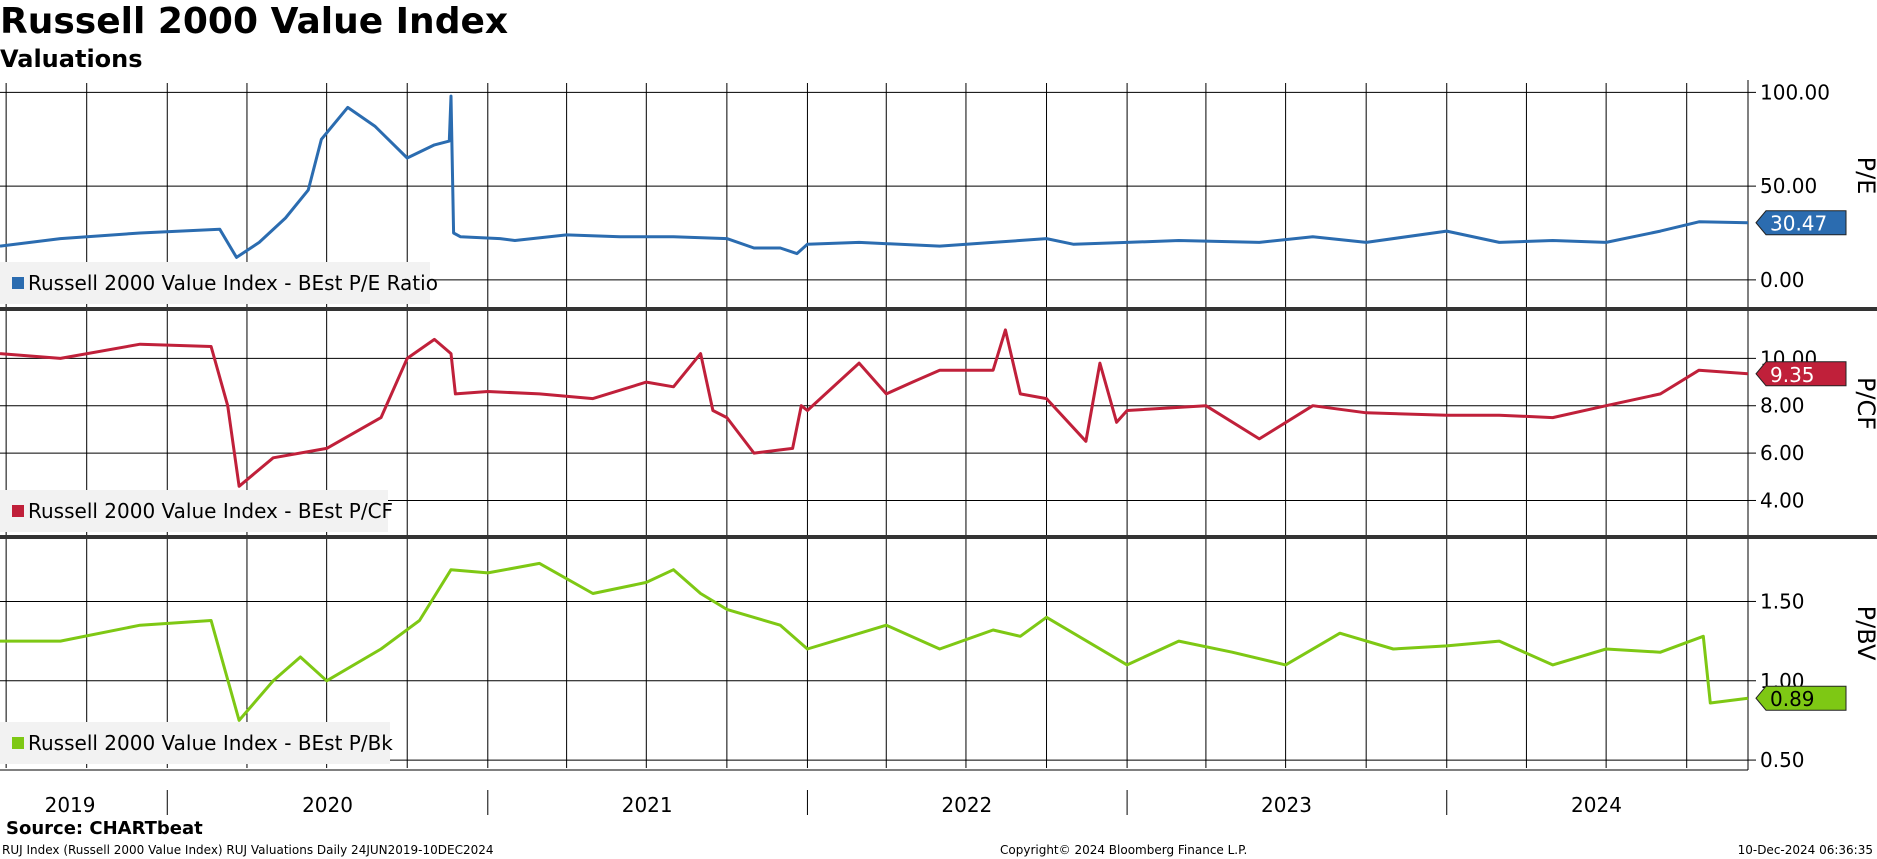  What do you see at coordinates (1596, 805) in the screenshot?
I see `x-tick-label: 2024` at bounding box center [1596, 805].